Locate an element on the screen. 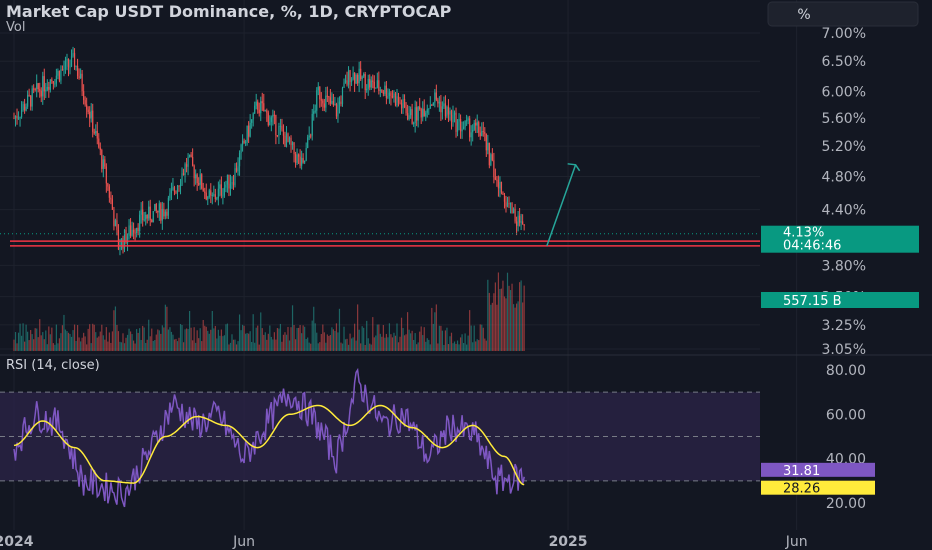  support-lines is located at coordinates (385, 243).